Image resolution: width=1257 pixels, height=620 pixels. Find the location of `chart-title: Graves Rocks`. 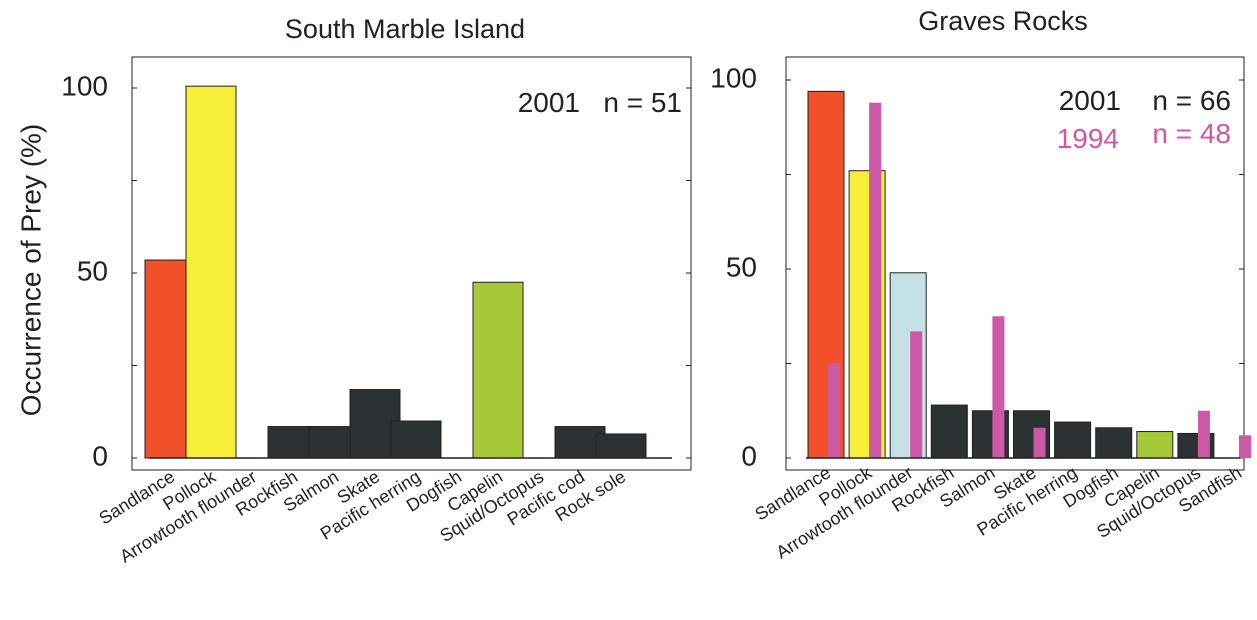

chart-title: Graves Rocks is located at coordinates (1003, 21).